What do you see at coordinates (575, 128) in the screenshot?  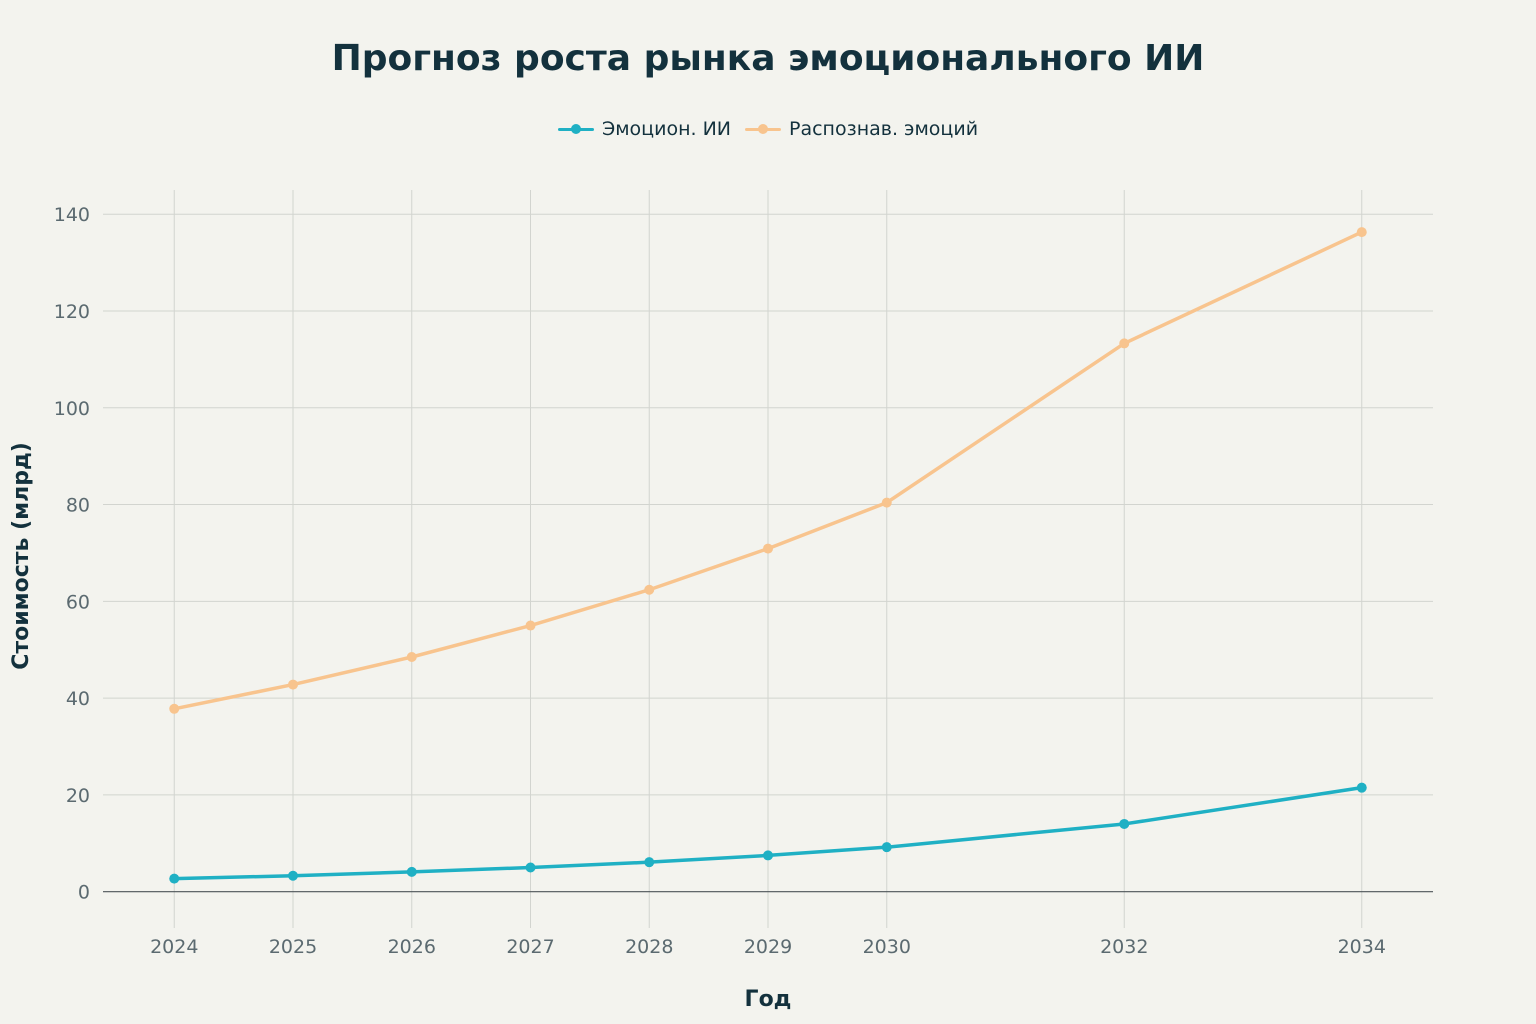 I see `legend-swatch-emotional-ai` at bounding box center [575, 128].